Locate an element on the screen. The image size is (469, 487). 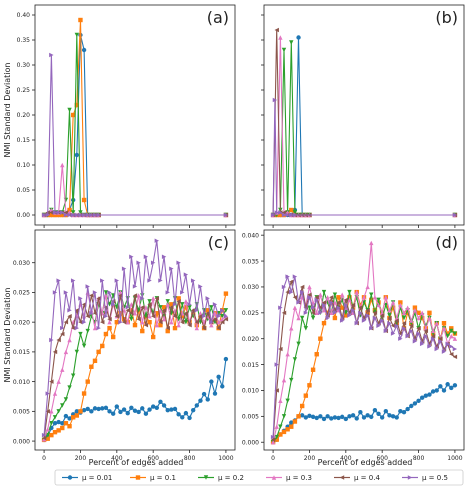
legend-label: μ = 0.01 is located at coordinates (97, 478).